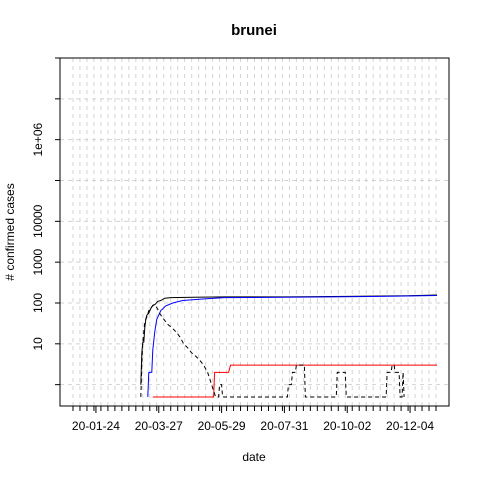  I want to click on y-axis: 10 100 1000 10000 1e+06, so click(45, 221).